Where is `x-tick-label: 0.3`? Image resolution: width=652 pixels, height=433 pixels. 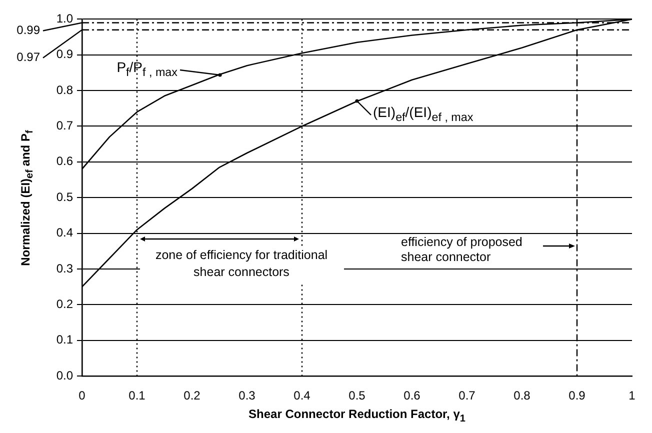
x-tick-label: 0.3 is located at coordinates (247, 395).